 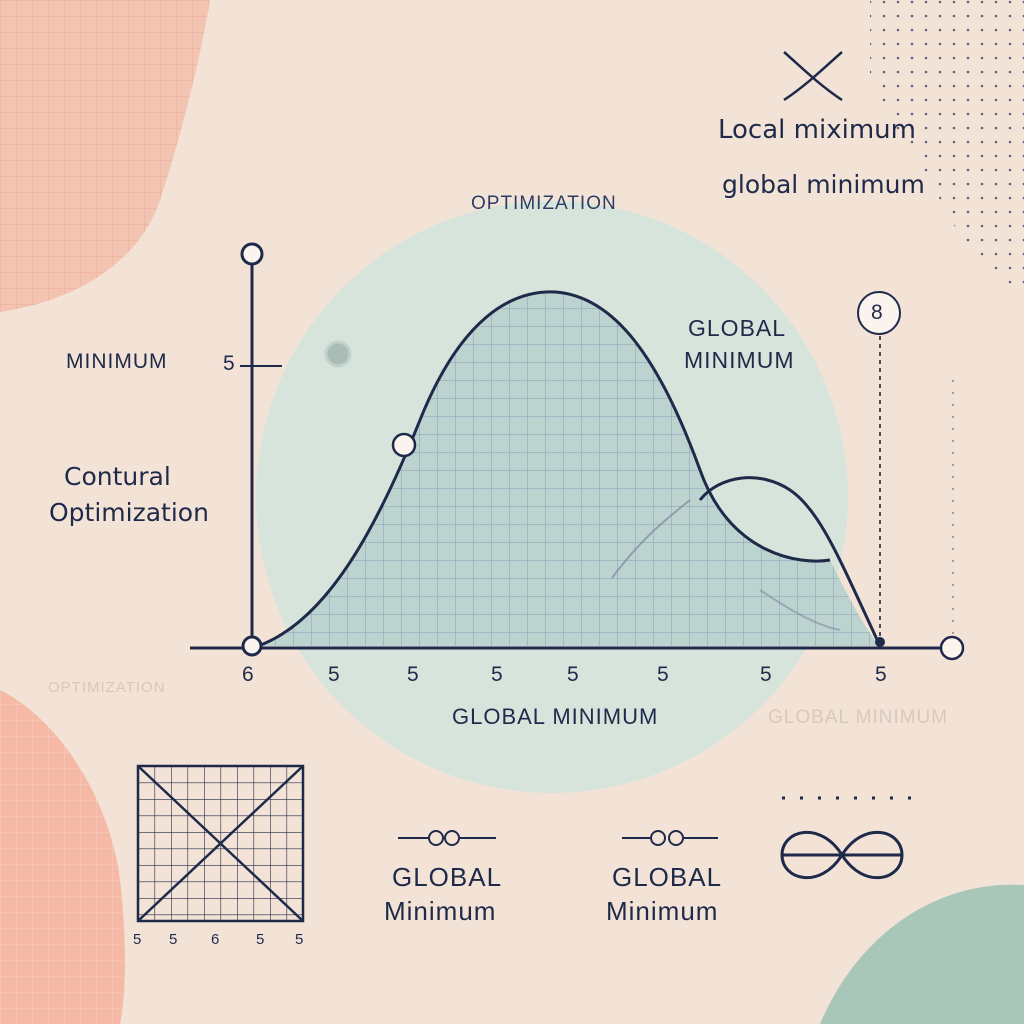 I want to click on caption-2-line1: GLOBAL, so click(x=667, y=877).